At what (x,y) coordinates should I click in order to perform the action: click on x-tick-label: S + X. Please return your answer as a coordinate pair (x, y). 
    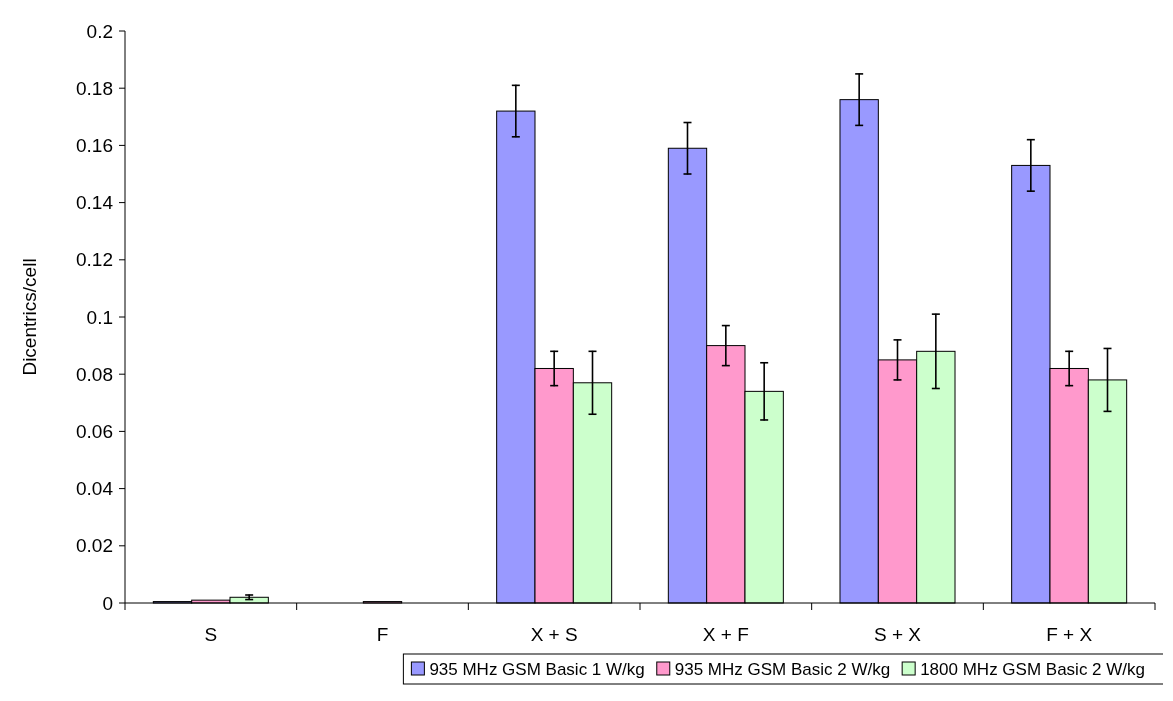
    Looking at the image, I should click on (898, 634).